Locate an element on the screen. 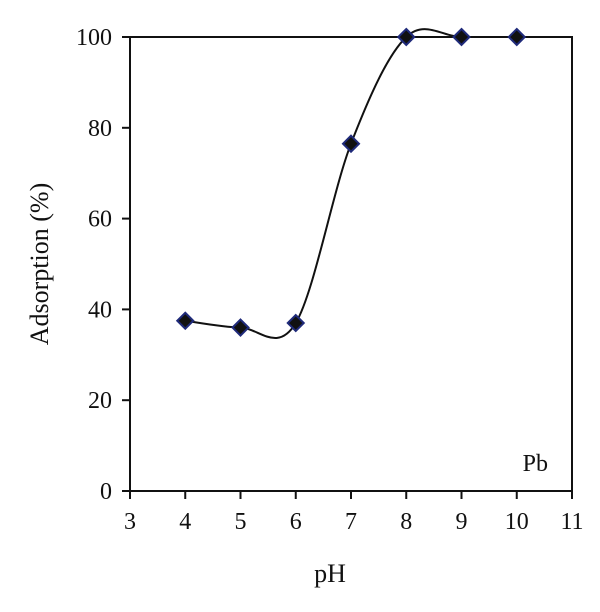 Image resolution: width=600 pixels, height=612 pixels. x-axis-title: pH is located at coordinates (330, 573).